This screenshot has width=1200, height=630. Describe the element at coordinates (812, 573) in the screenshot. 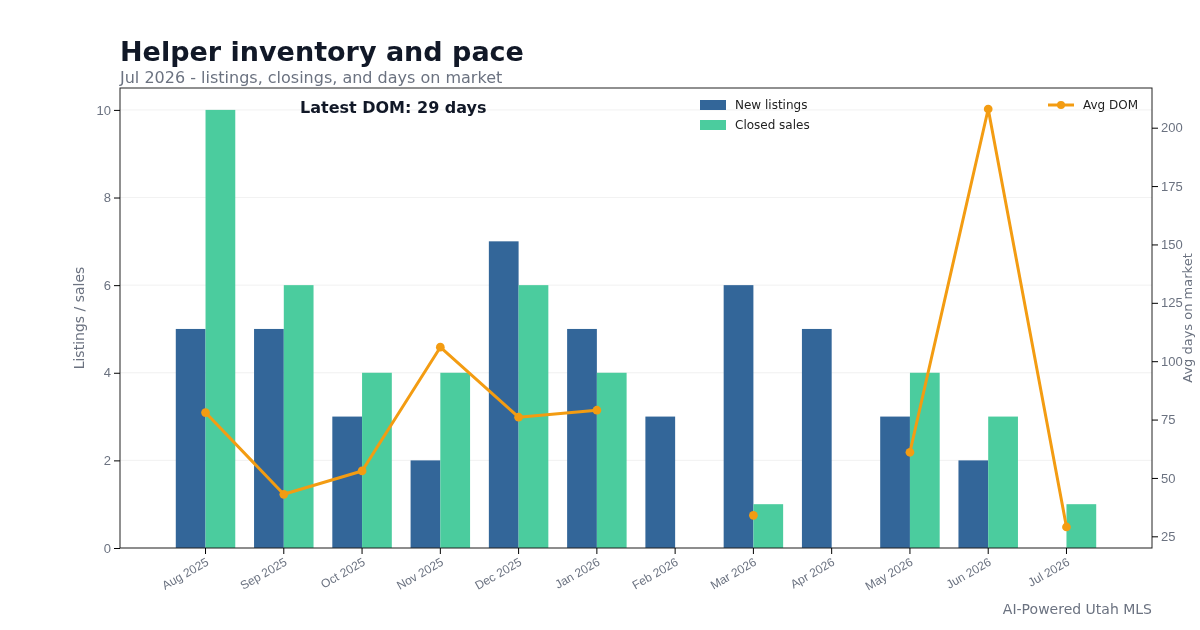

I see `x-tick-label: Apr 2026` at that location.